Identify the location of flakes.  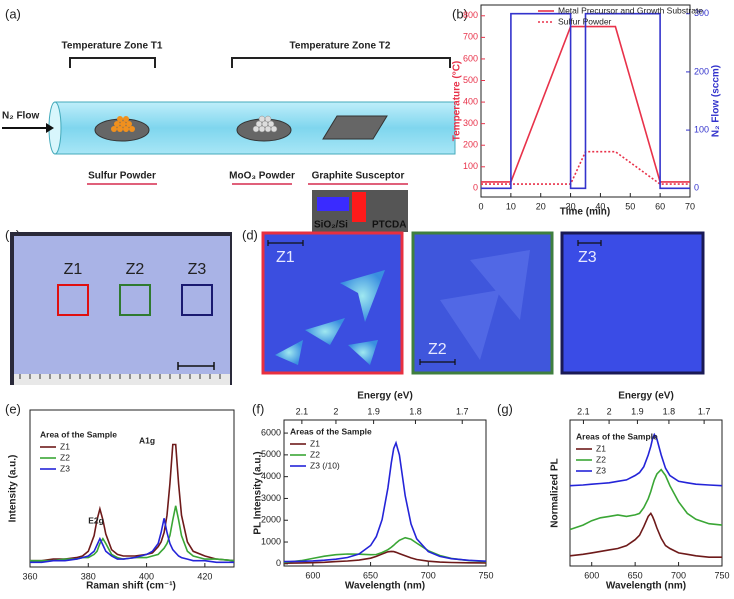
(330, 317).